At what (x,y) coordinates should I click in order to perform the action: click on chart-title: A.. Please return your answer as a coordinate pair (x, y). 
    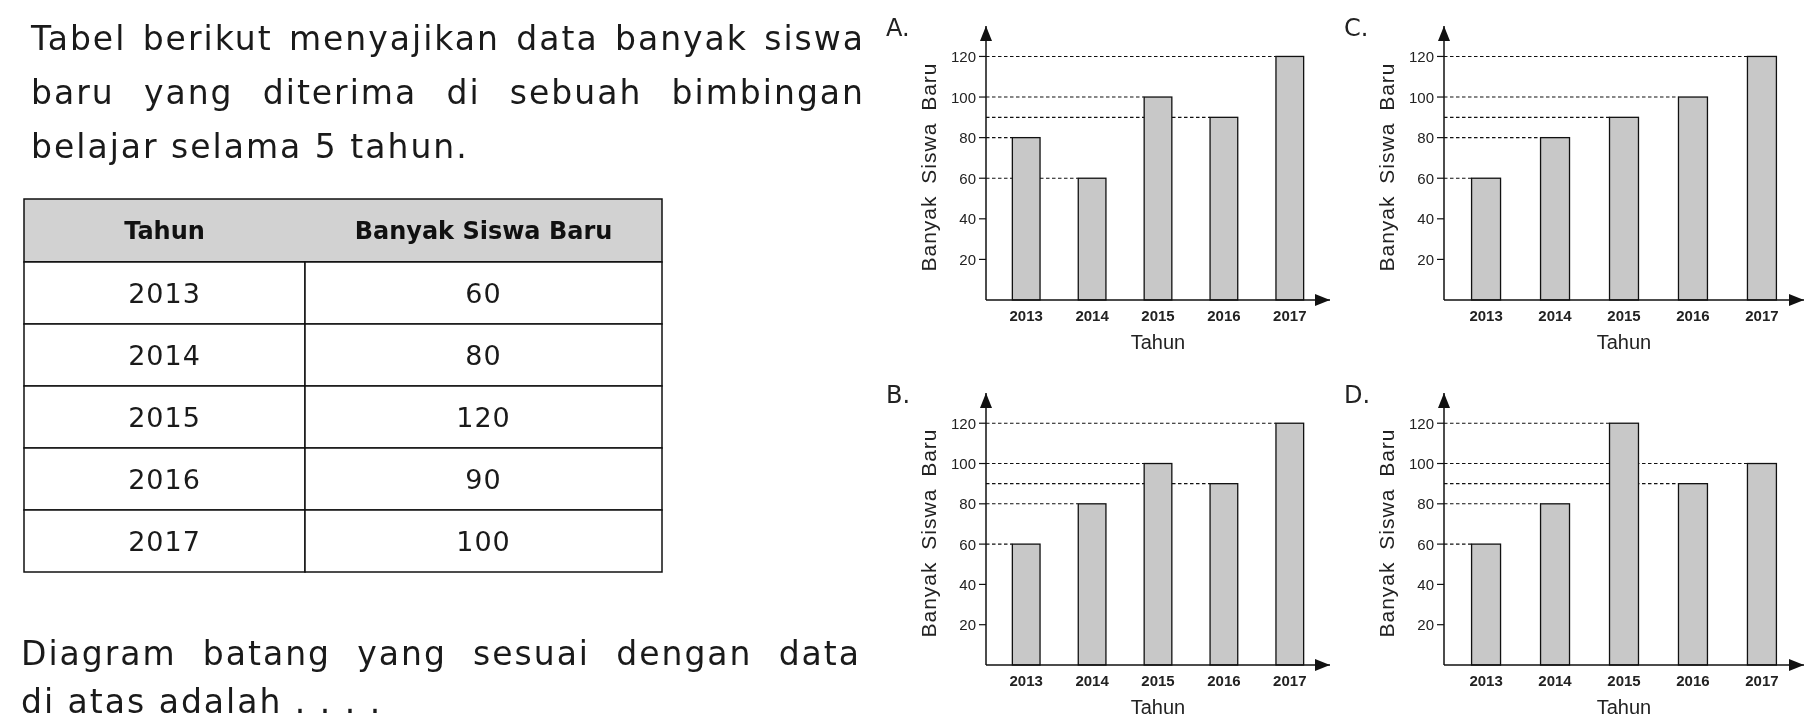
    Looking at the image, I should click on (898, 28).